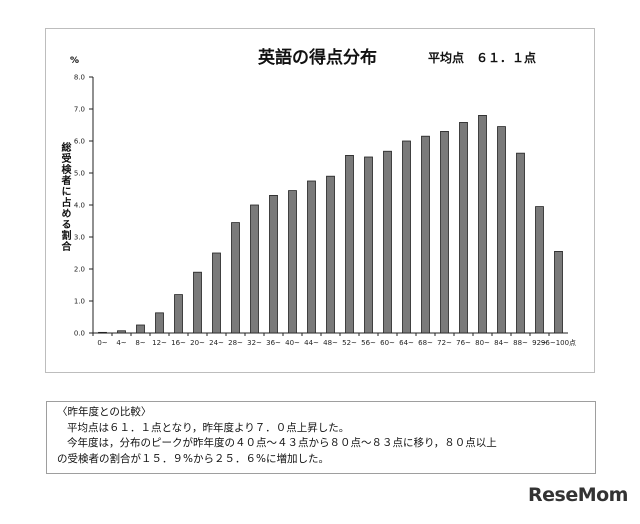  Describe the element at coordinates (79, 174) in the screenshot. I see `y-tick-label: 5.0` at that location.